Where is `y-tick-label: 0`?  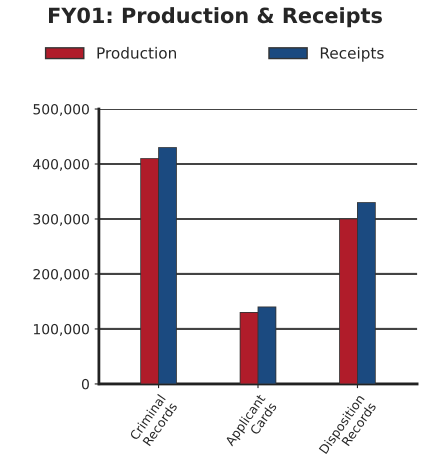
y-tick-label: 0 is located at coordinates (85, 384).